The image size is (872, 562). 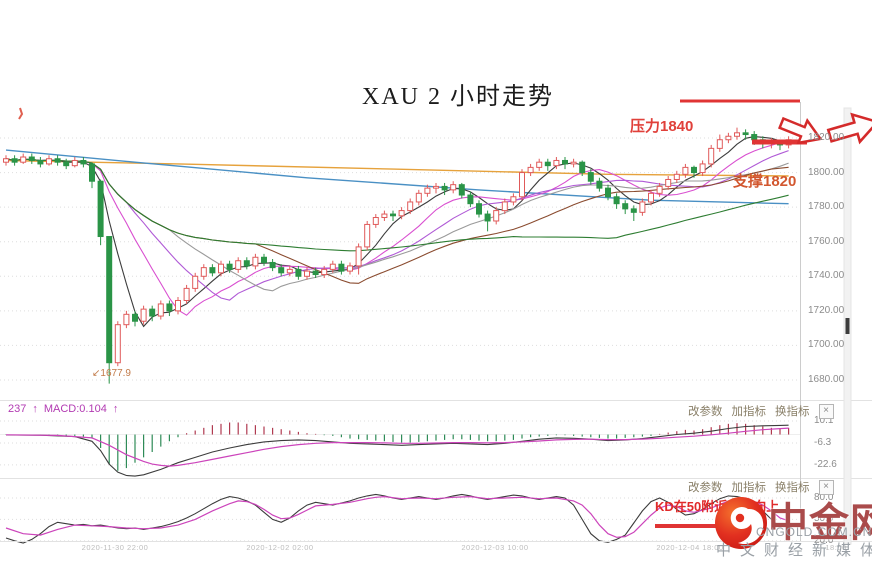 What do you see at coordinates (823, 442) in the screenshot?
I see `macd-axis-label: -6.3` at bounding box center [823, 442].